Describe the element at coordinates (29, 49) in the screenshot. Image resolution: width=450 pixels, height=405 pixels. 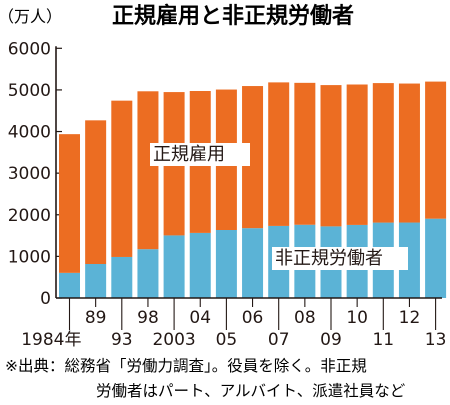
I see `y-tick-label: 6000` at that location.